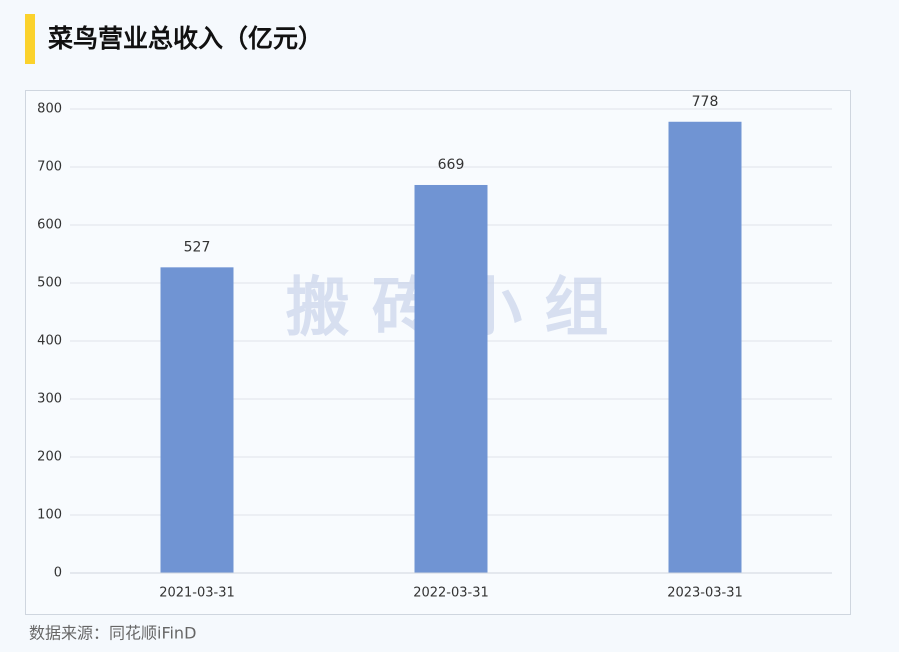 This screenshot has height=652, width=899. What do you see at coordinates (197, 247) in the screenshot?
I see `data-label: 527` at bounding box center [197, 247].